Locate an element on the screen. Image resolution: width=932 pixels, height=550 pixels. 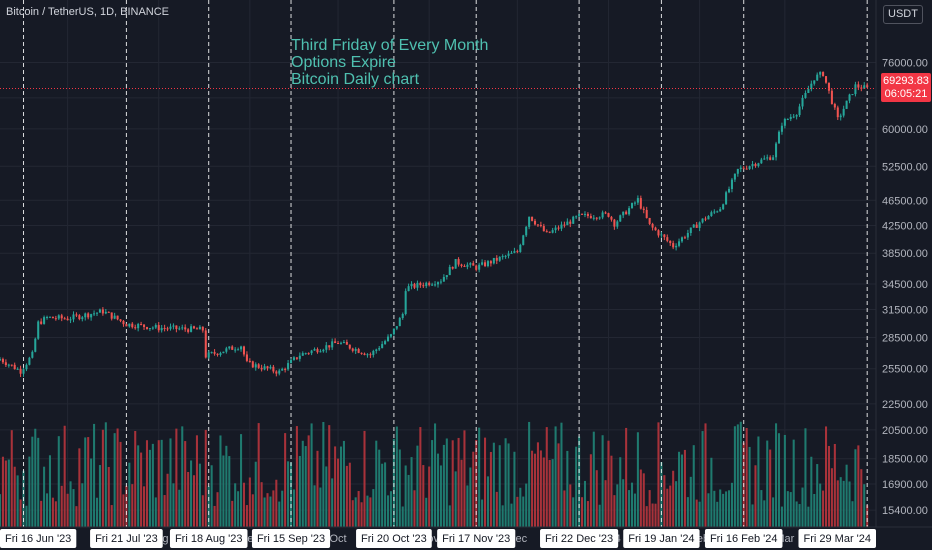
option-expiry-date-label: Fri 20 Oct '23 is located at coordinates (394, 539).